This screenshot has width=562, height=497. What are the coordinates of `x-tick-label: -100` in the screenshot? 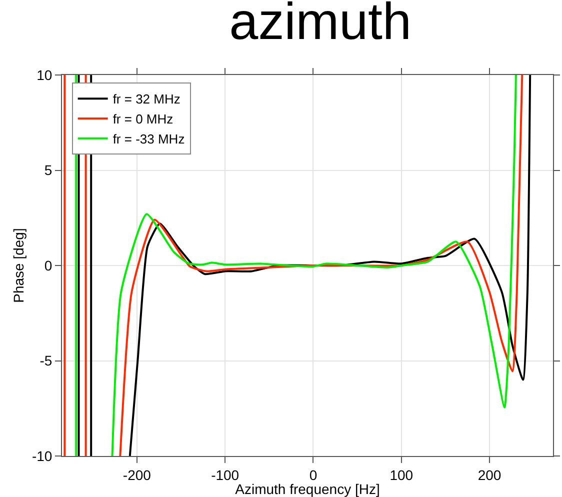 It's located at (225, 474).